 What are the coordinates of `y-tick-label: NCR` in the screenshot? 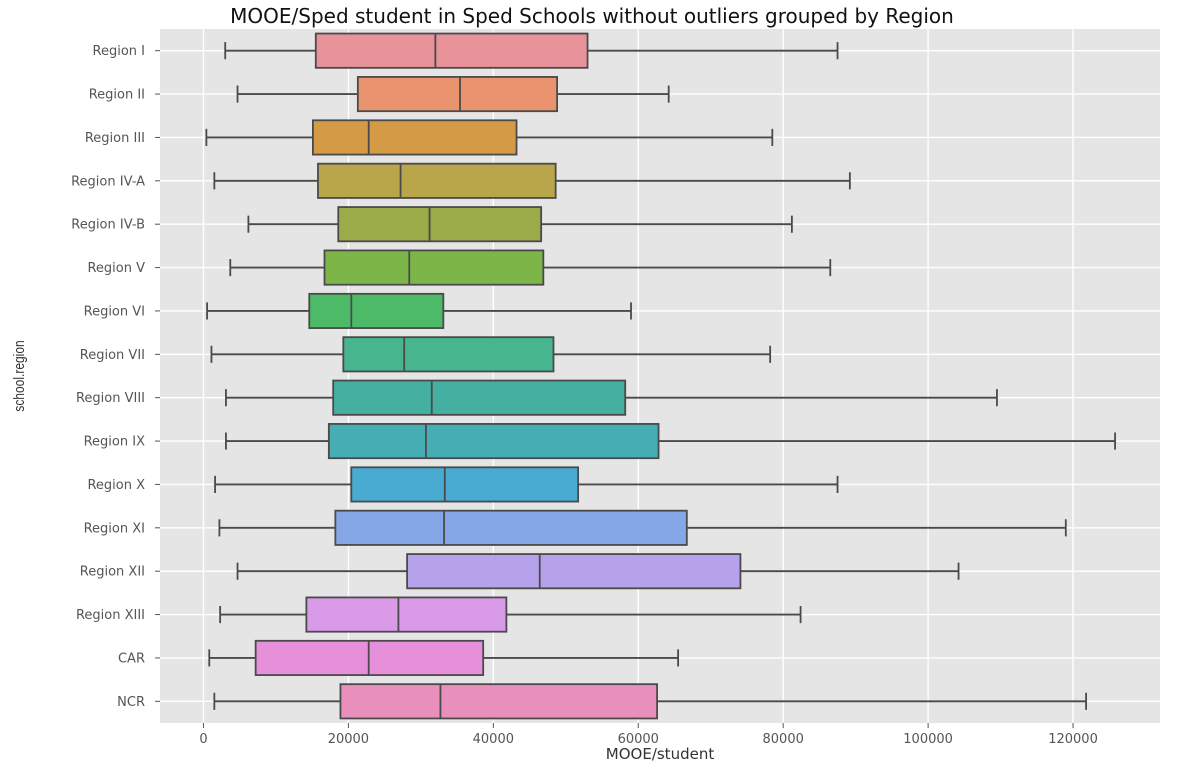 It's located at (131, 702).